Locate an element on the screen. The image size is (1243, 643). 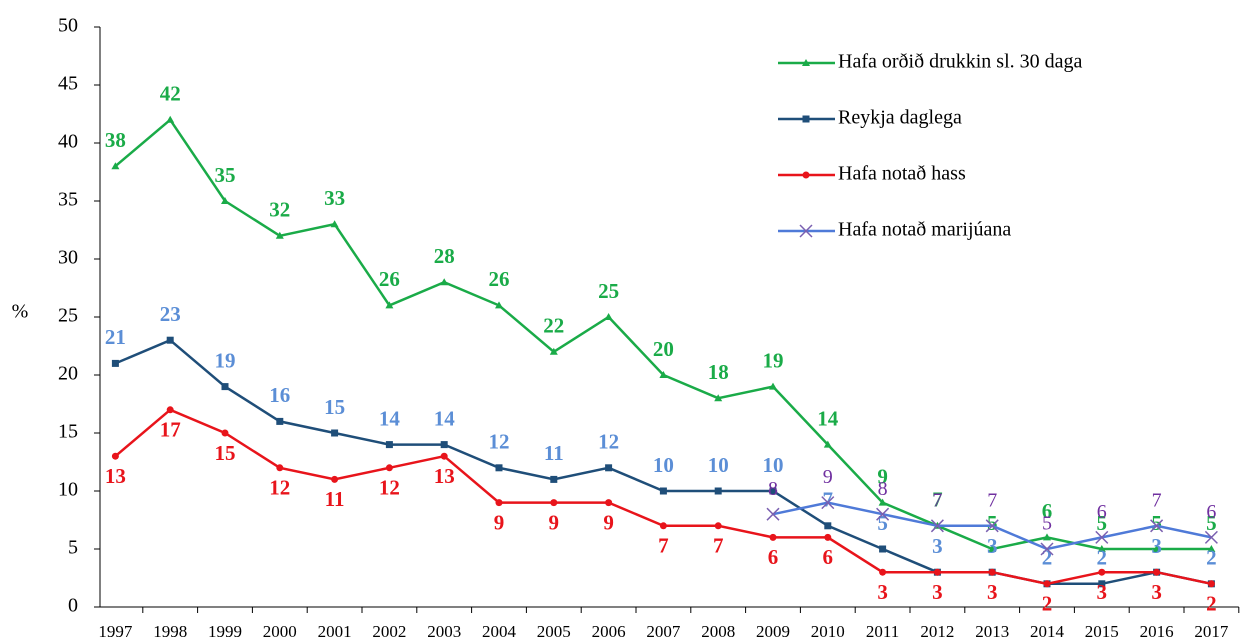
data-label: 20 is located at coordinates (663, 349).